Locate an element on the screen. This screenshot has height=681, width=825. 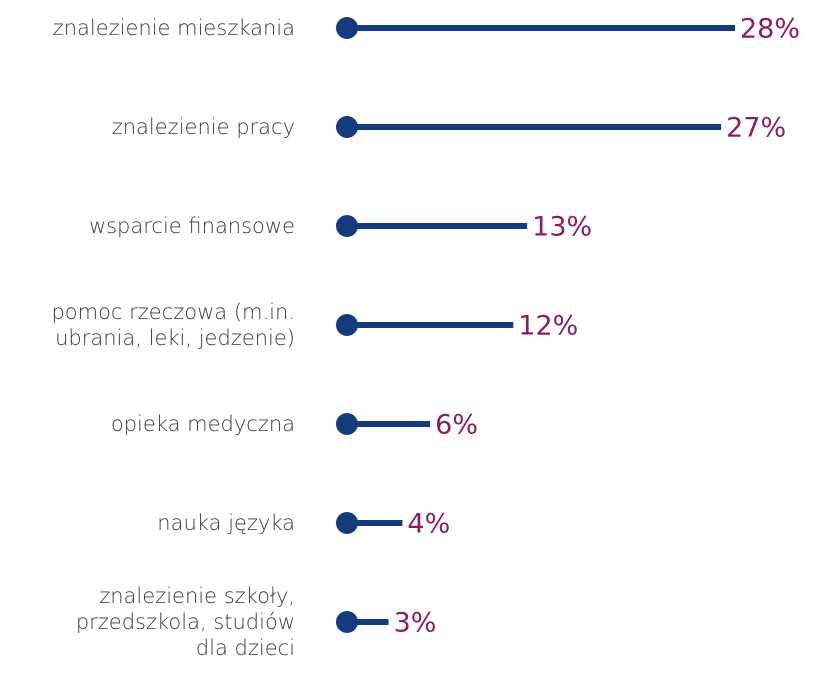
value-label: 27% is located at coordinates (756, 128).